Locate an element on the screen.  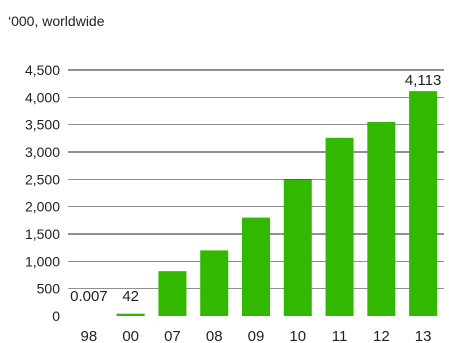
x-axis-tick-labels: 98 00 07 08 09 10 11 12 13 is located at coordinates (256, 335).